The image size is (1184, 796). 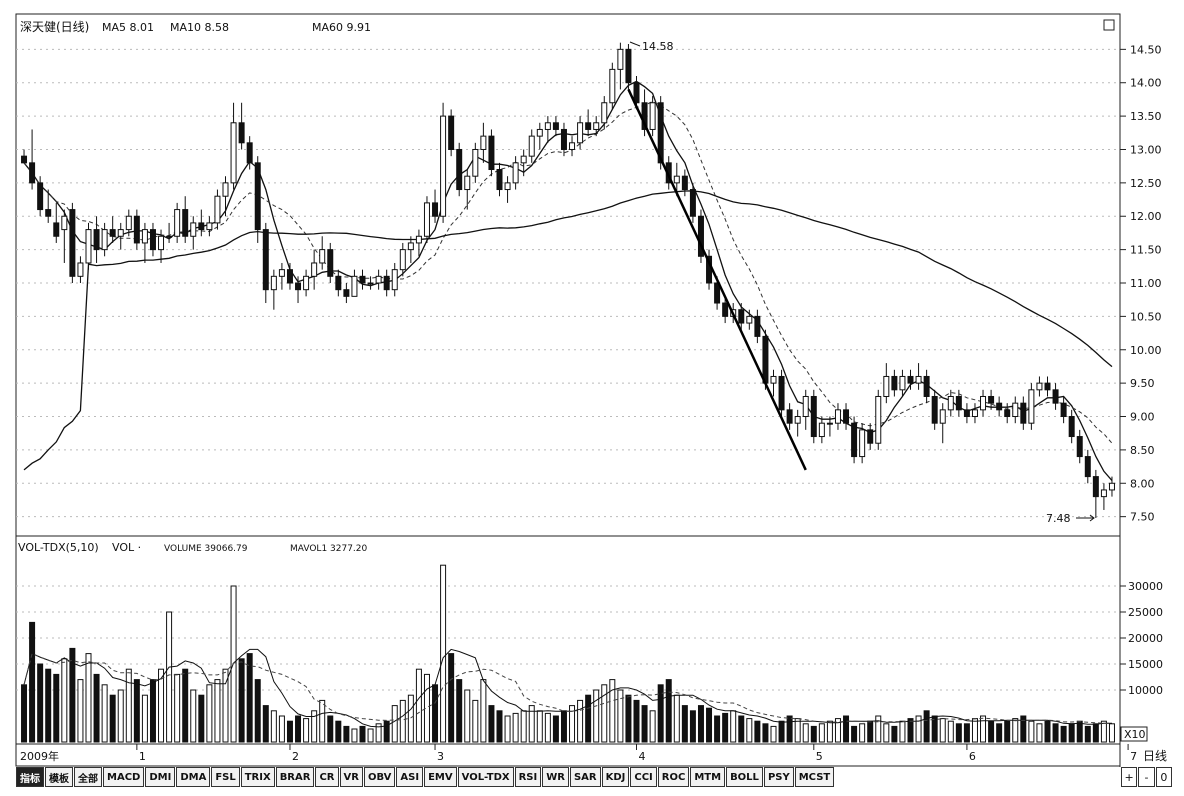 What do you see at coordinates (615, 777) in the screenshot?
I see `indicator-tab: KDJ` at bounding box center [615, 777].